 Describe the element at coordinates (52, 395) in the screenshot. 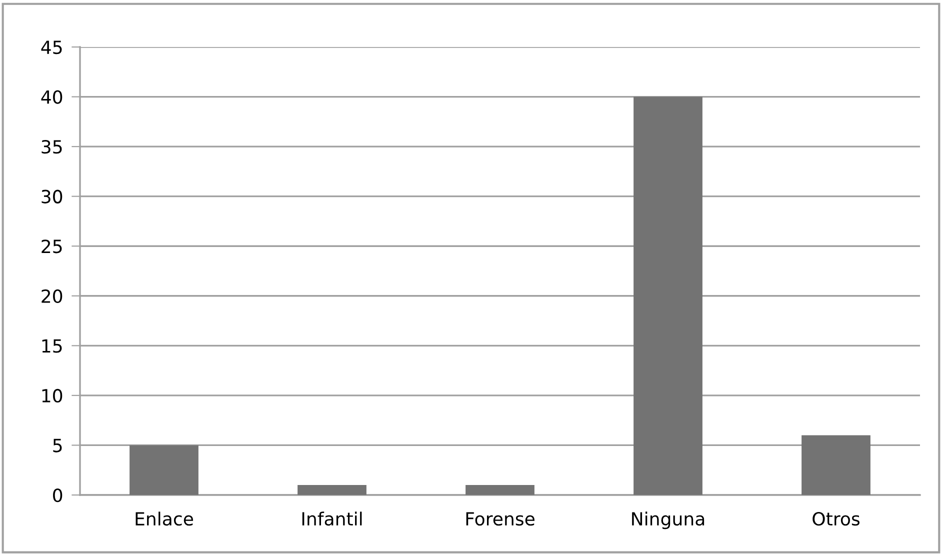

I see `y-tick-label: 10` at that location.